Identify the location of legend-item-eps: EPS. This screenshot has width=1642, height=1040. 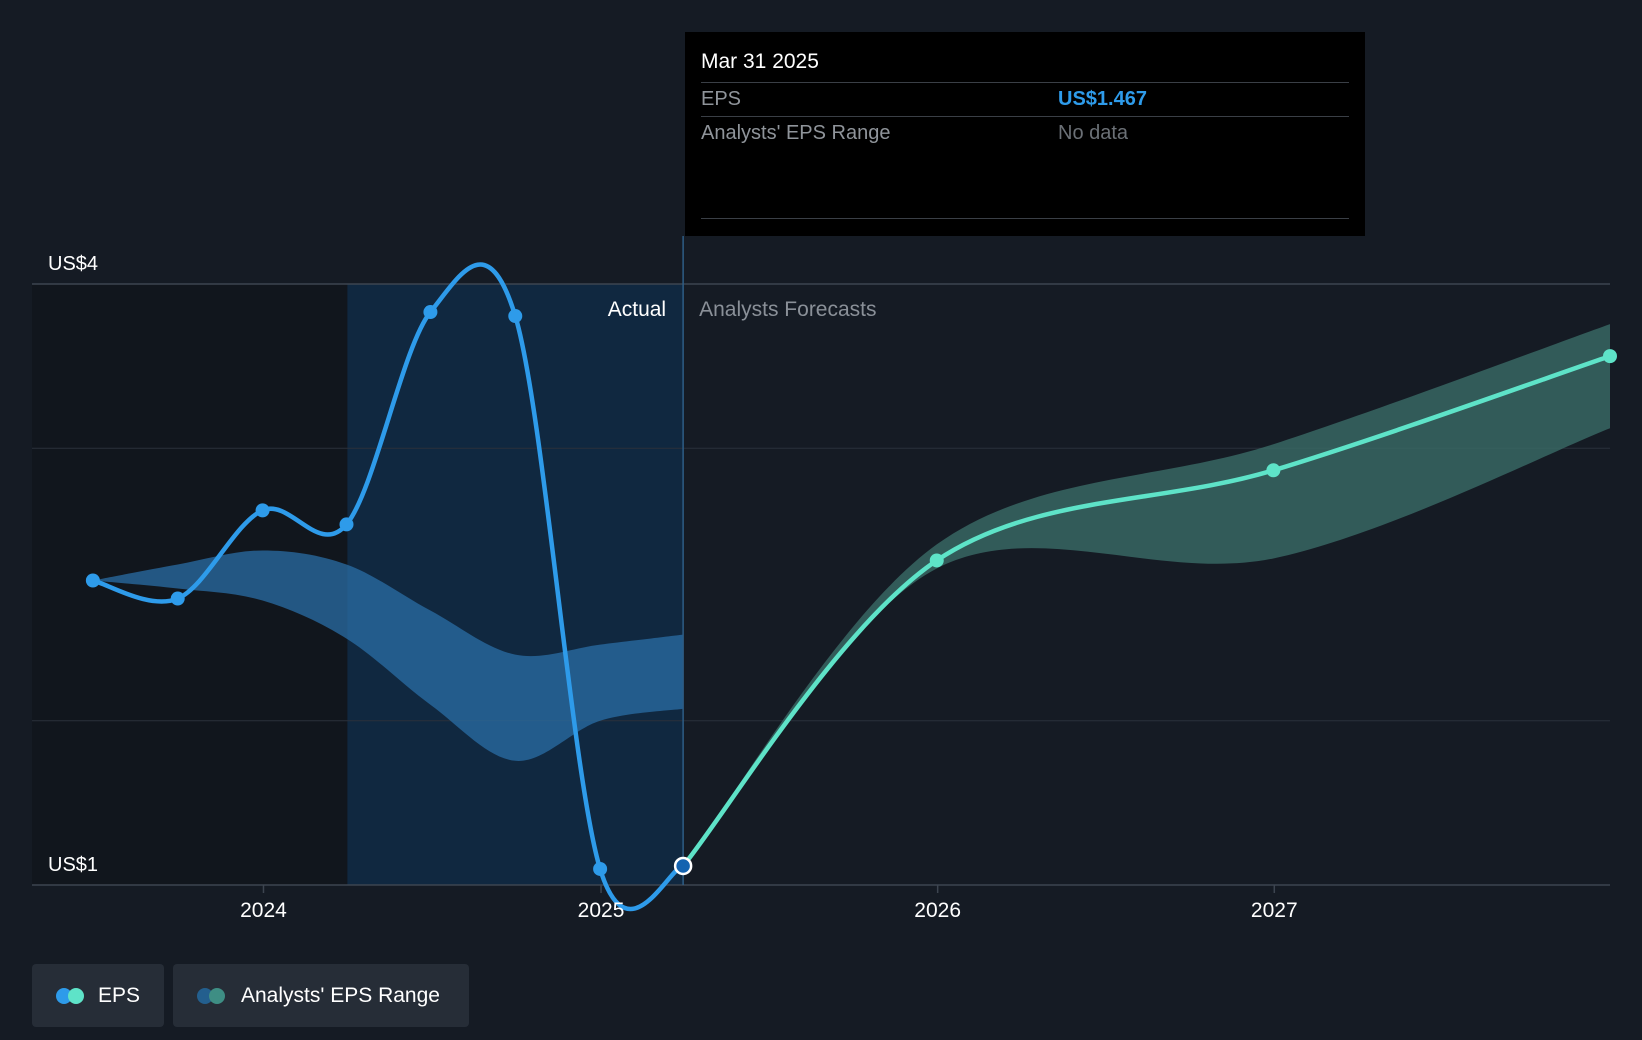
(98, 995).